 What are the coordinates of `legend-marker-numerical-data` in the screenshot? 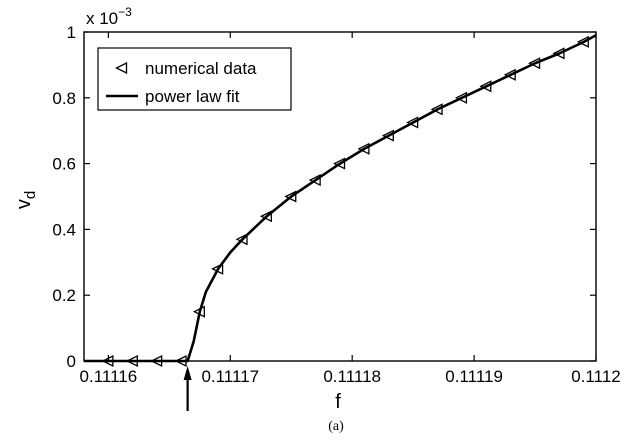 It's located at (121, 68).